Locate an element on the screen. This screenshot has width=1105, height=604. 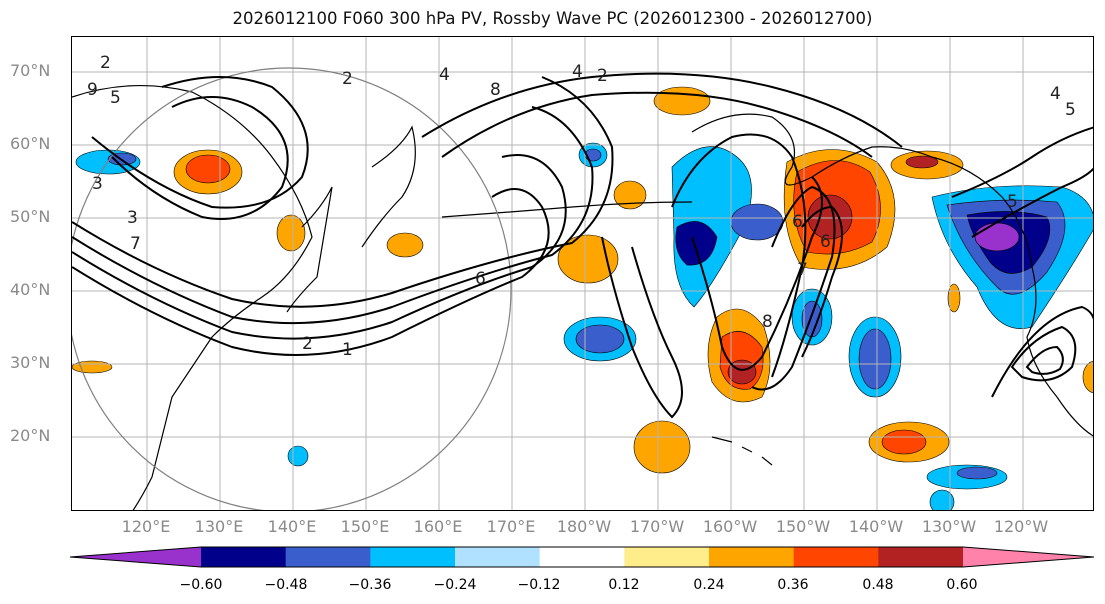
alaska-coastline is located at coordinates (812, 149).